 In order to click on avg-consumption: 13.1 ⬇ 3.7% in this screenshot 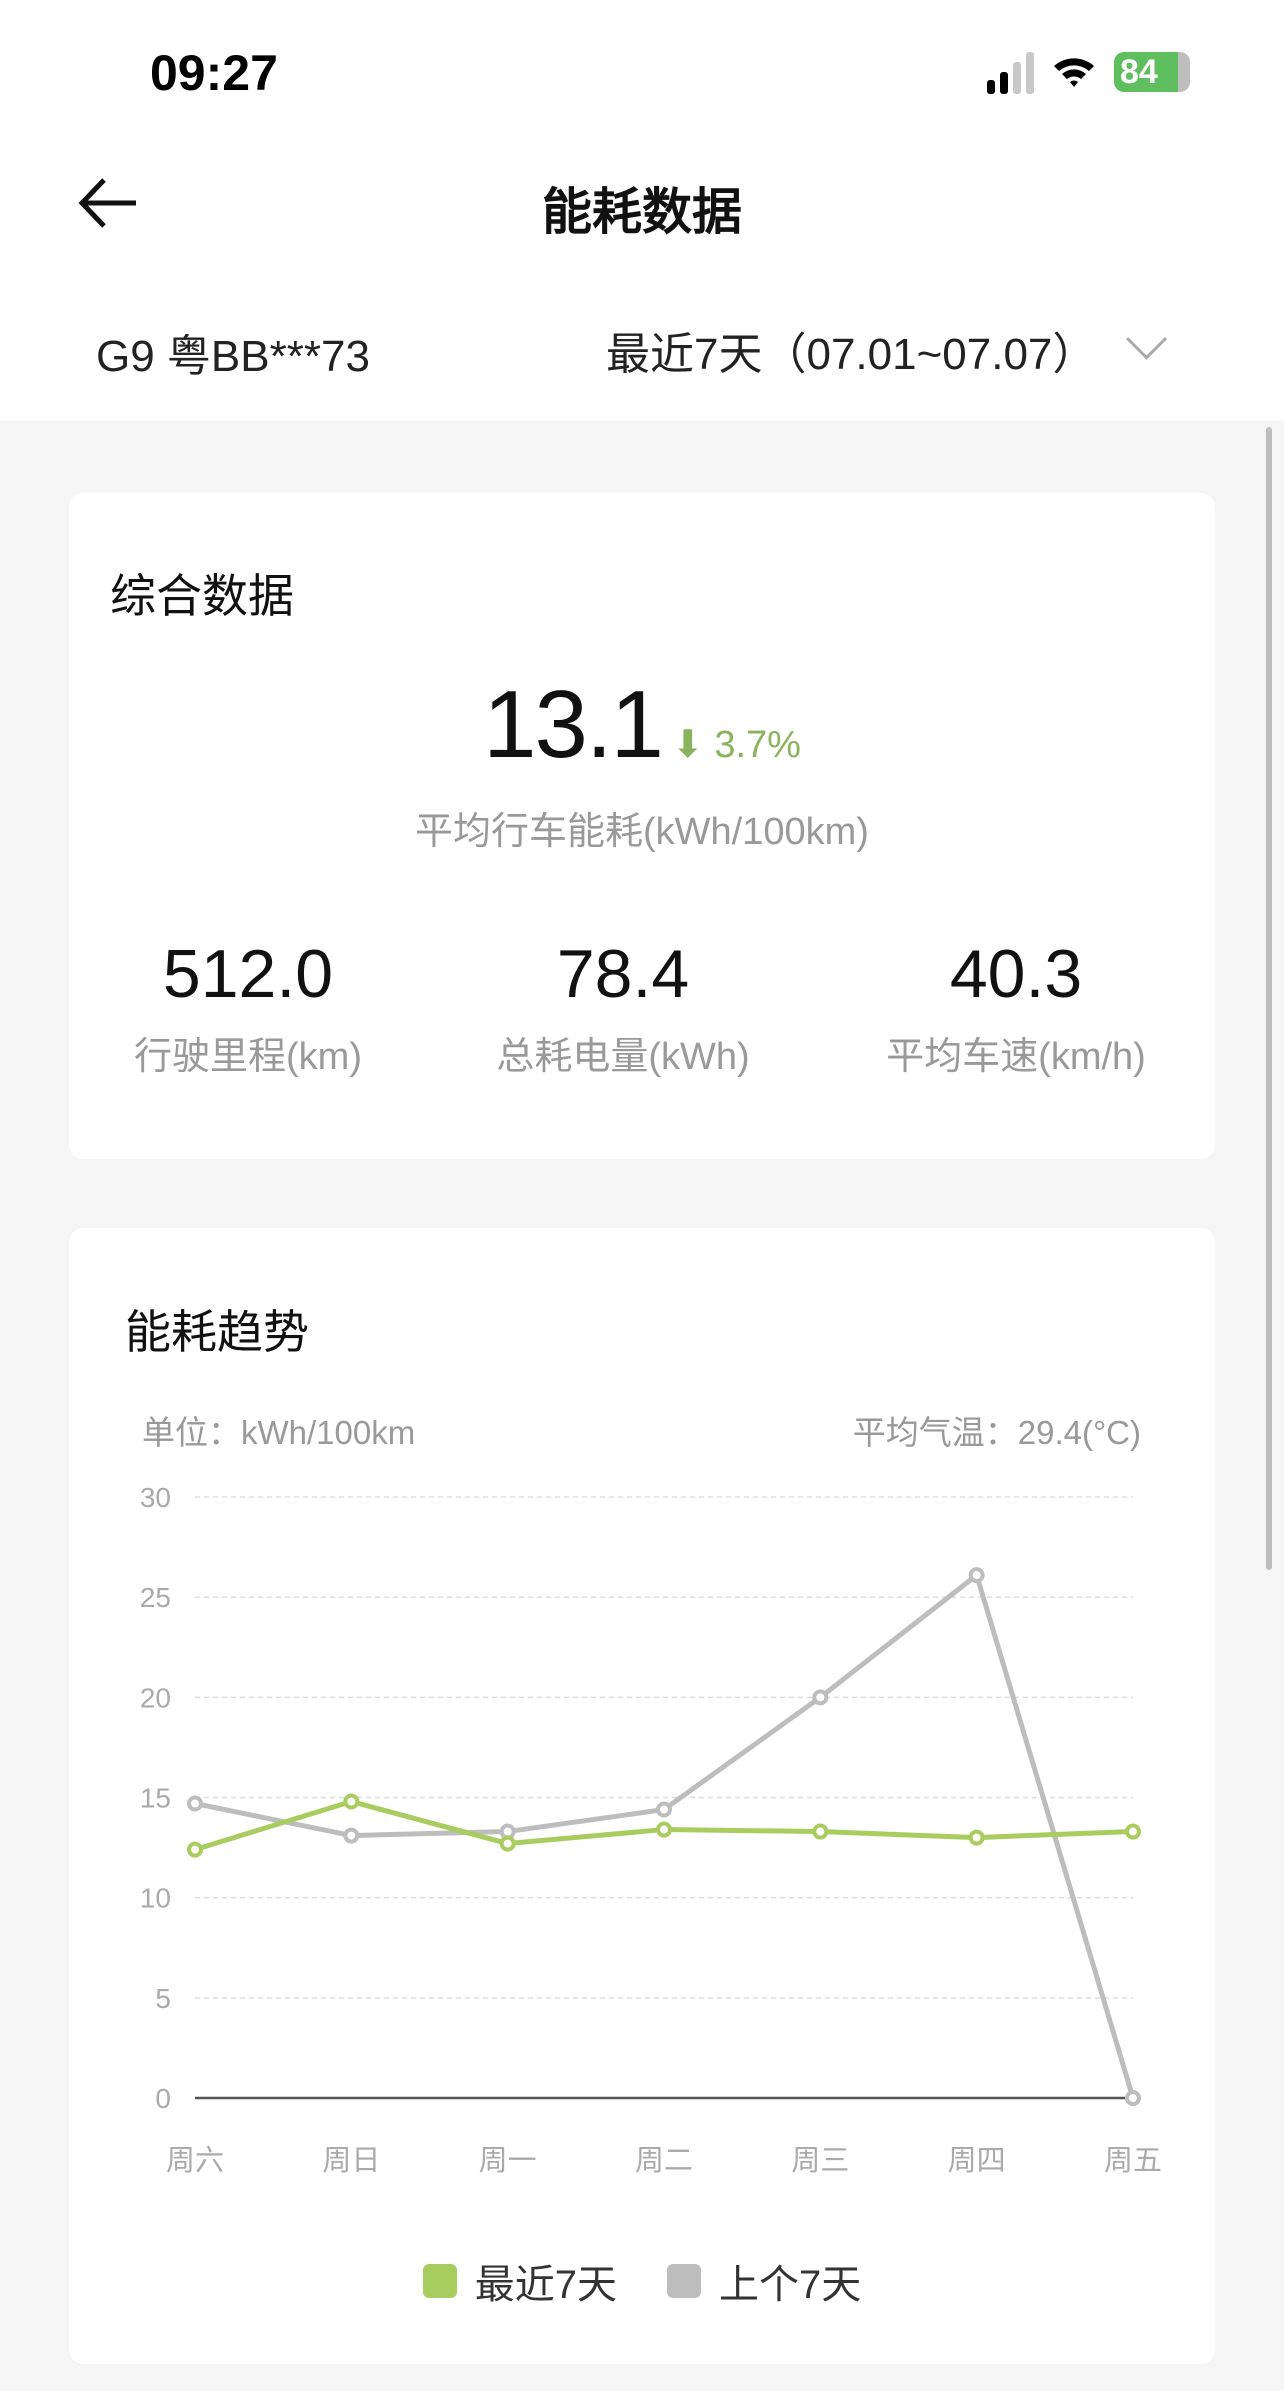, I will do `click(642, 725)`.